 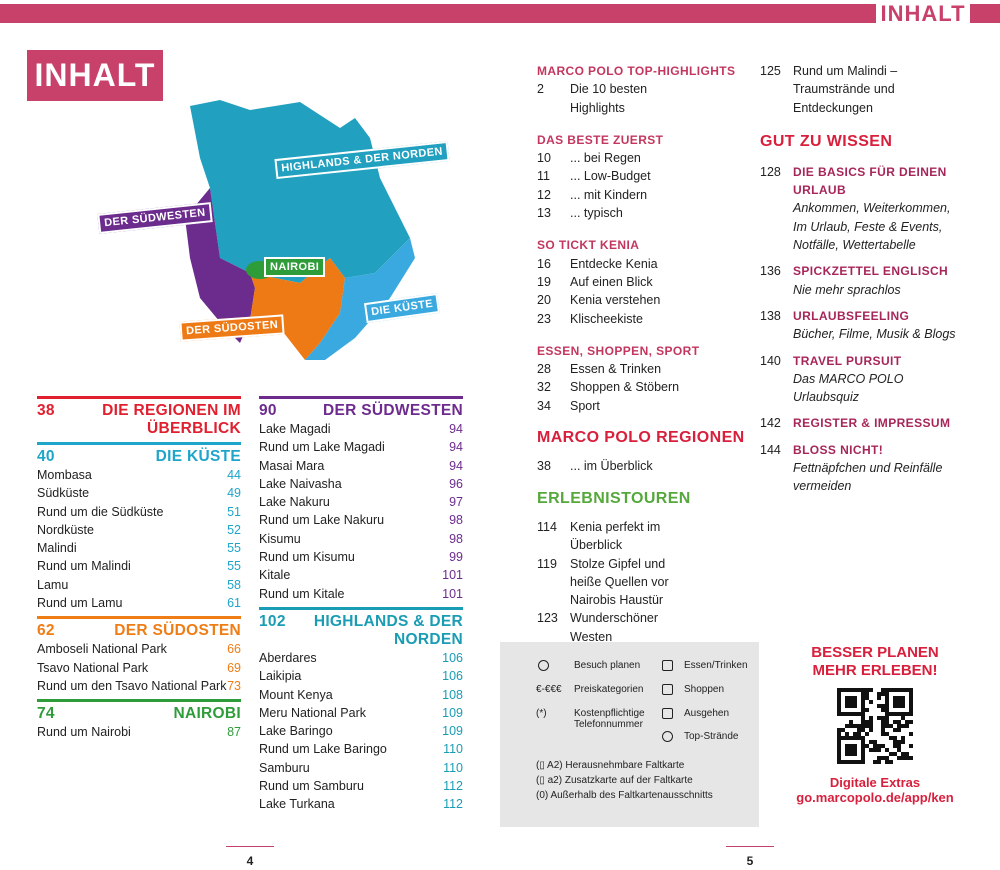 I want to click on toc-text: Kenia verstehen, so click(x=615, y=300).